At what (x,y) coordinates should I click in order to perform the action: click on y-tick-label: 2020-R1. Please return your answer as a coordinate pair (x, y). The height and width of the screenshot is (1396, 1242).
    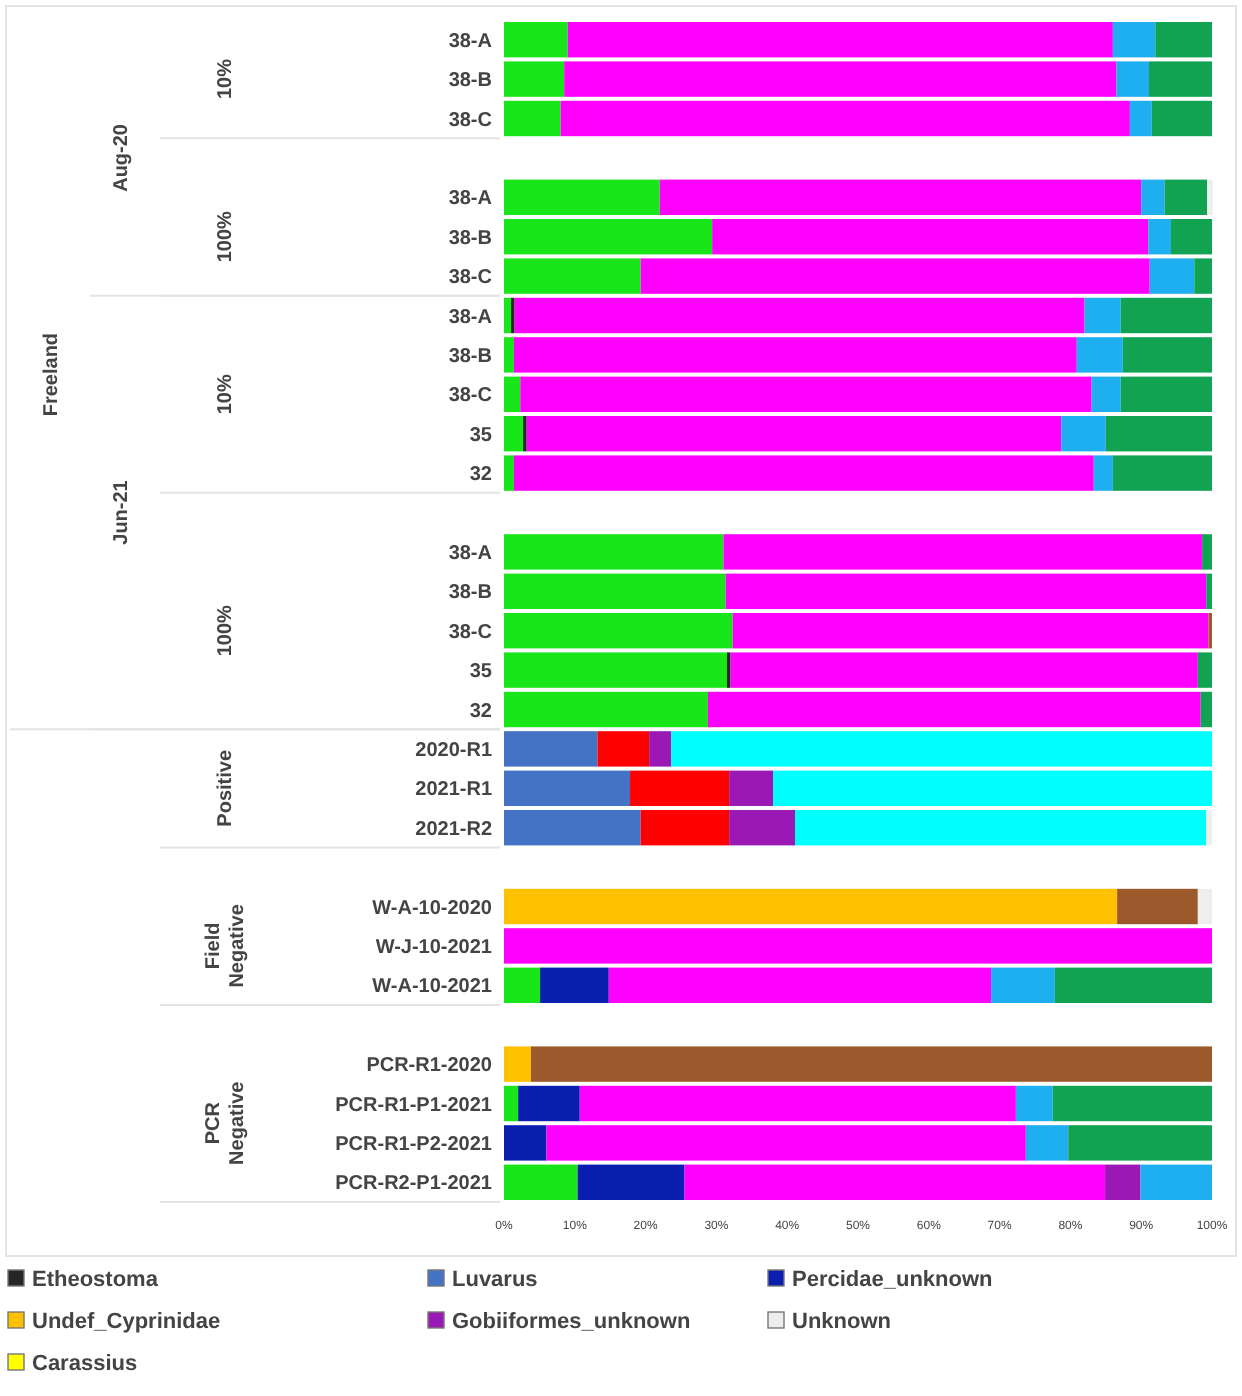
    Looking at the image, I should click on (454, 750).